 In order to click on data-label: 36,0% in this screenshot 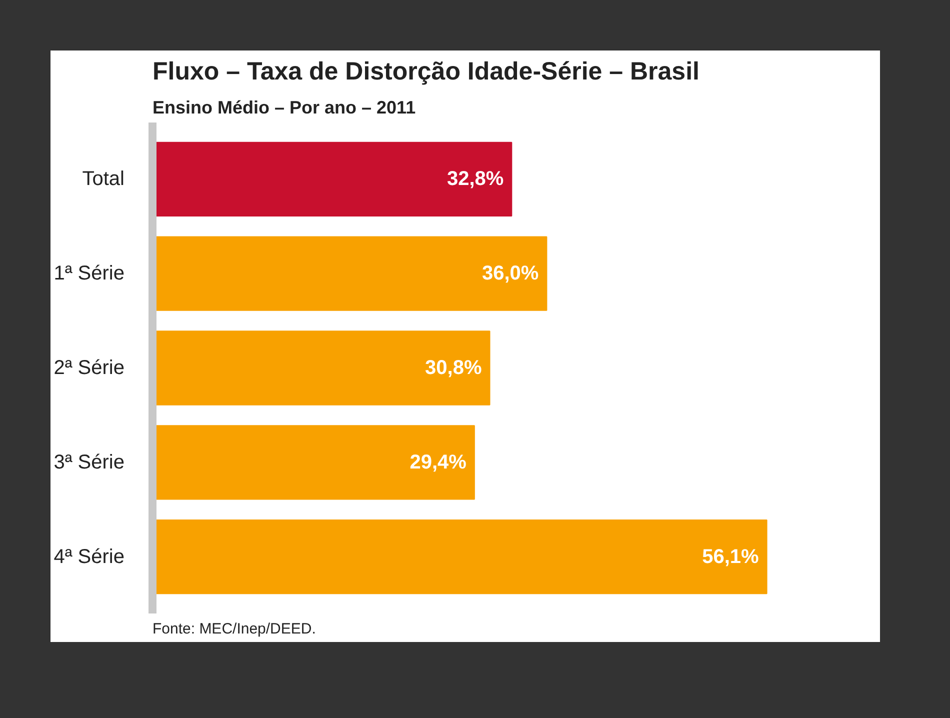, I will do `click(510, 273)`.